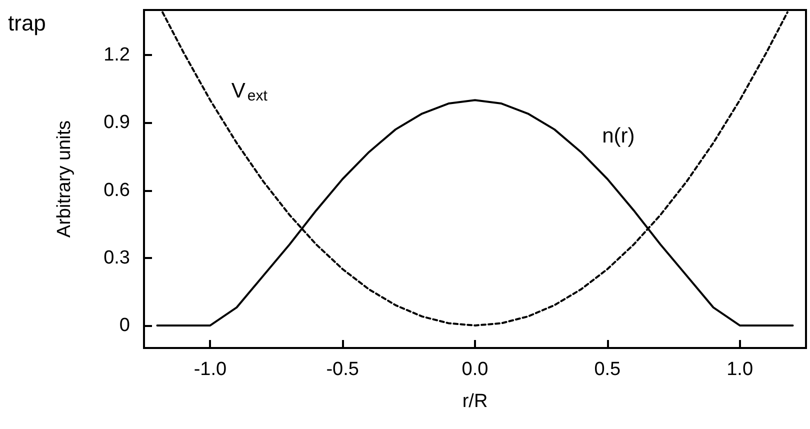  What do you see at coordinates (618, 136) in the screenshot?
I see `series-label: n(r)` at bounding box center [618, 136].